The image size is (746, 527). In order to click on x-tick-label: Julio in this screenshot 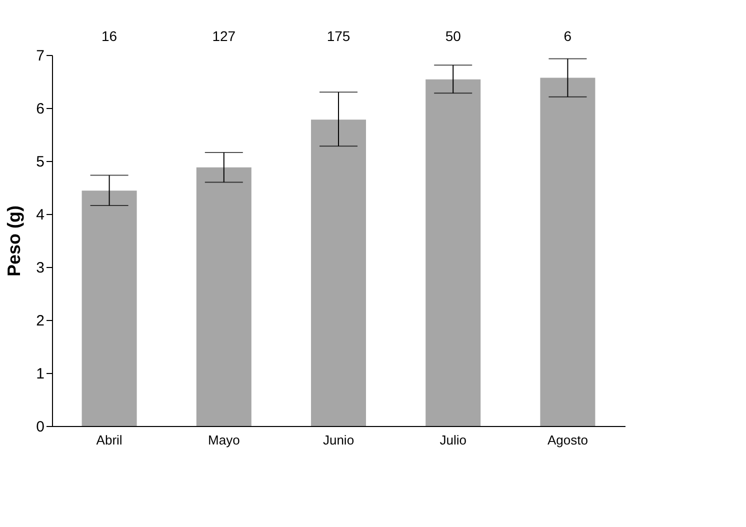, I will do `click(453, 440)`.